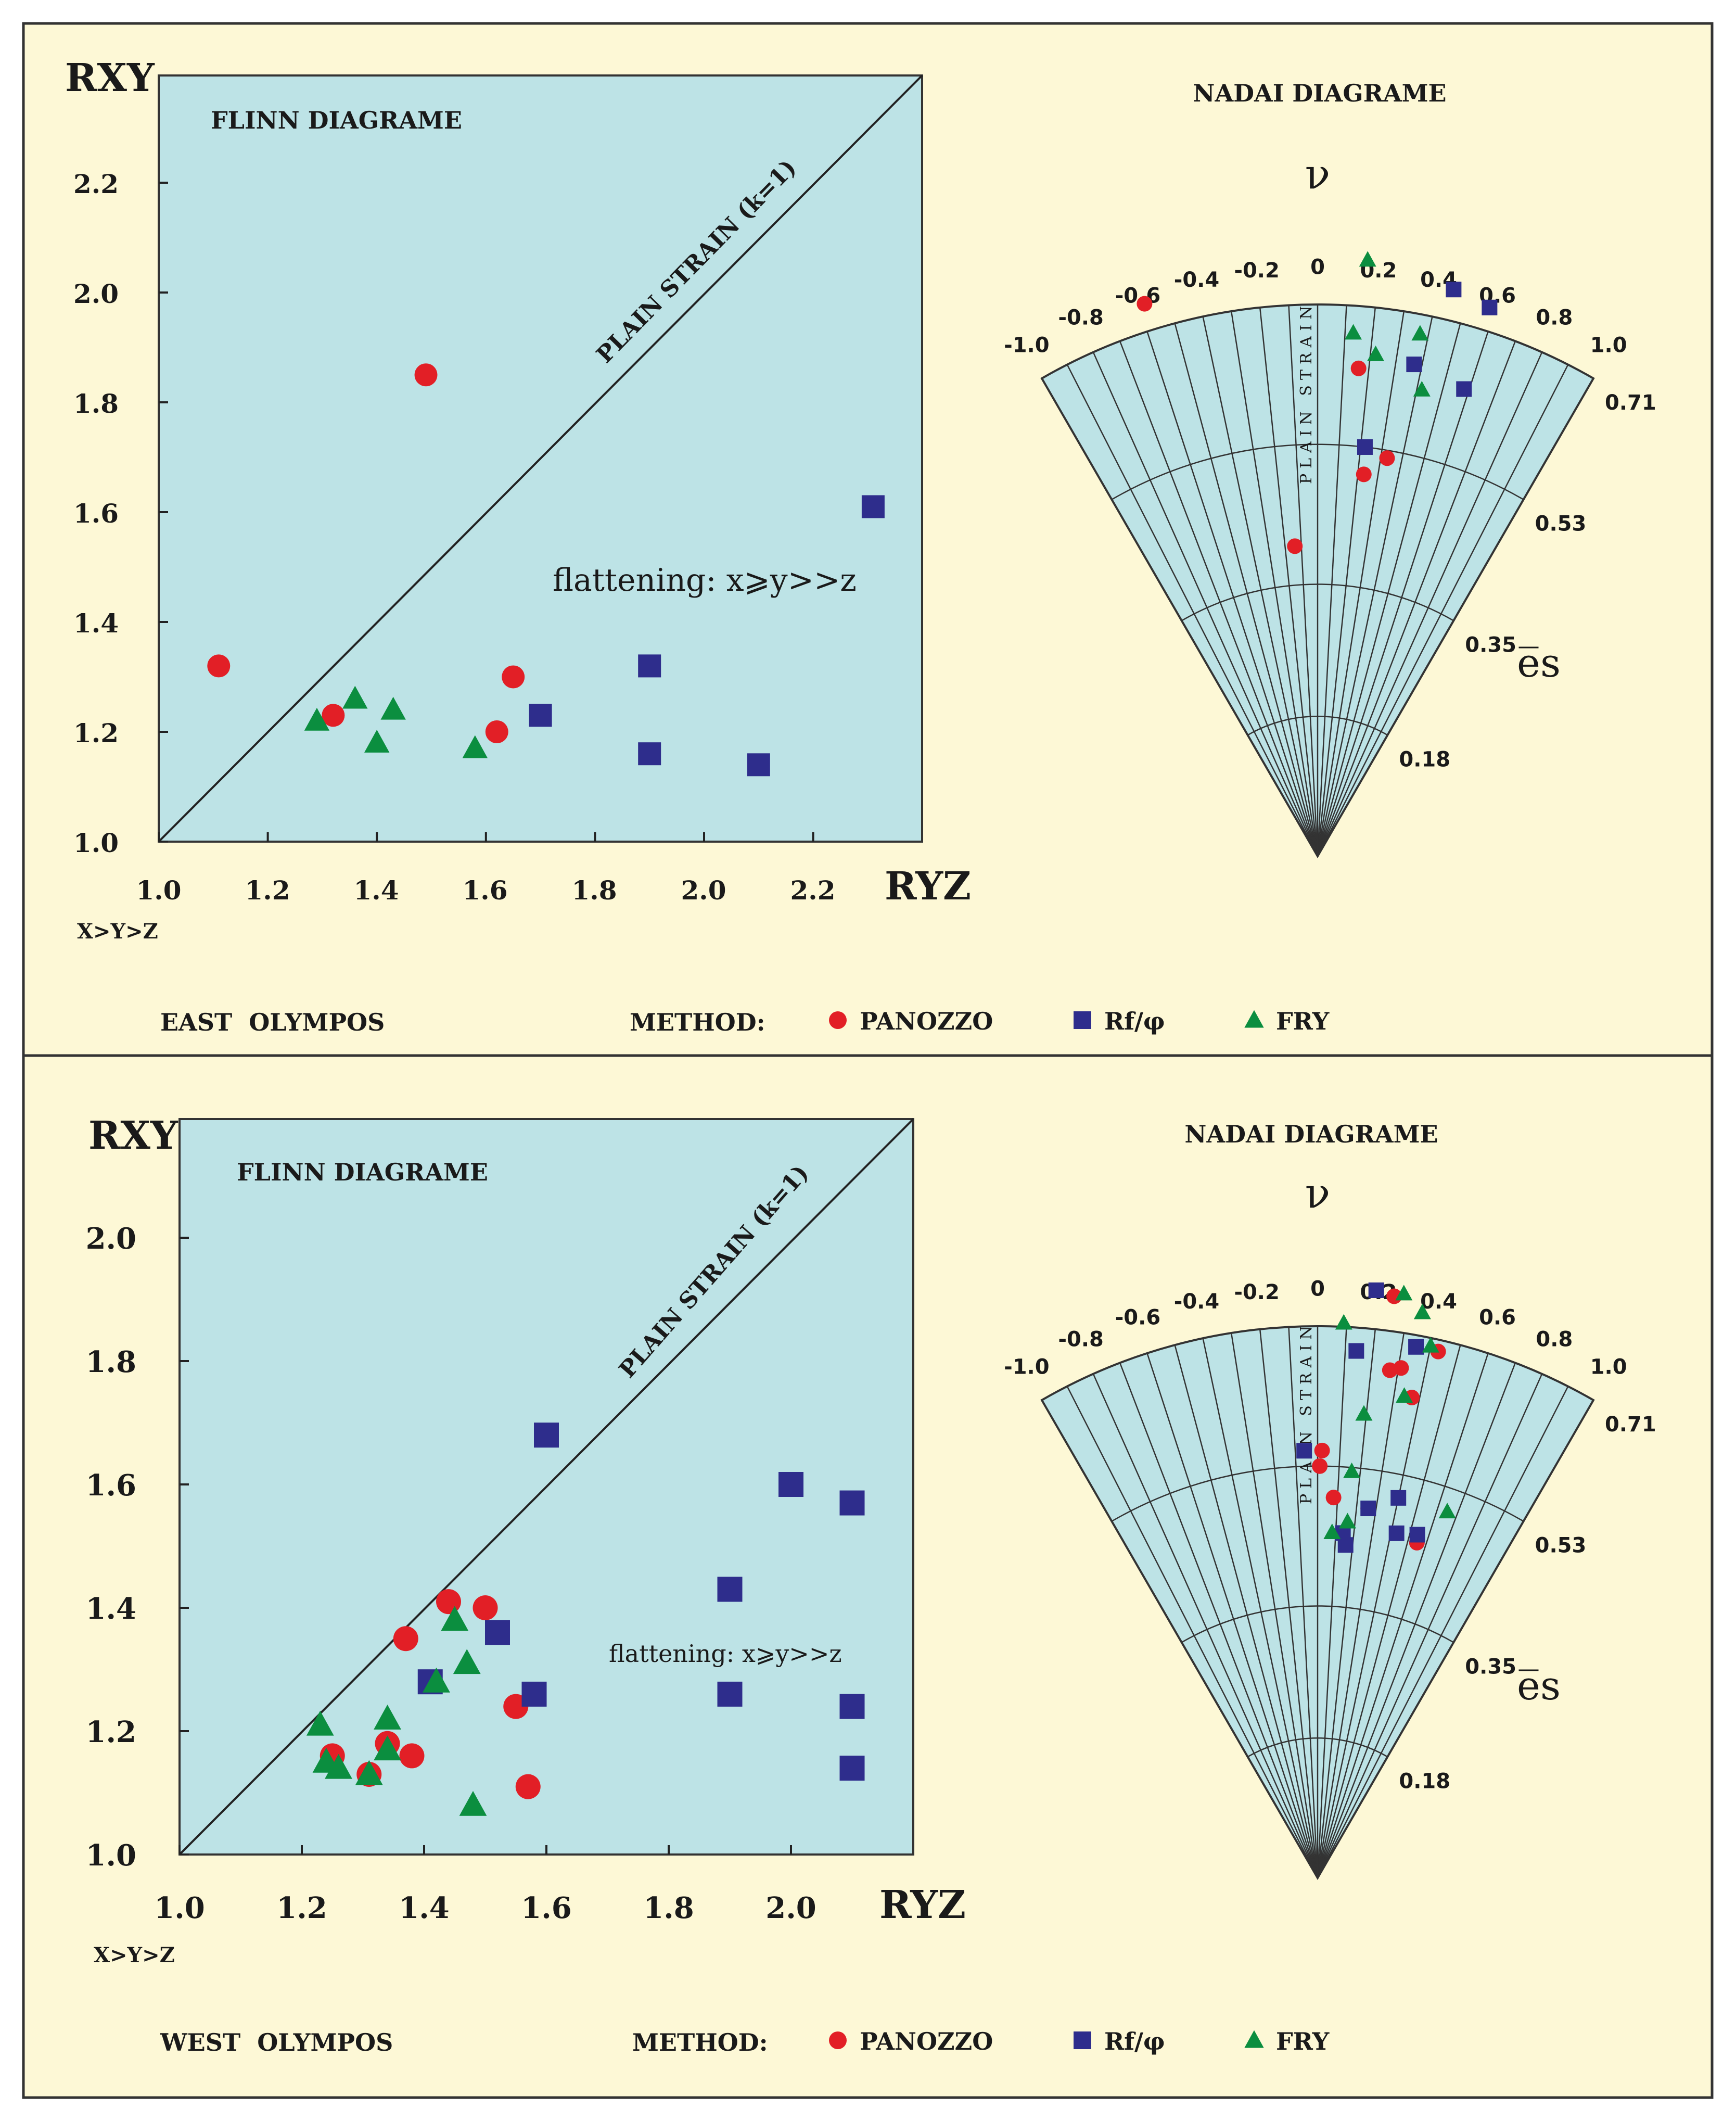 The height and width of the screenshot is (2121, 1736). Describe the element at coordinates (1630, 1425) in the screenshot. I see `es-tick-label: 0.71` at that location.